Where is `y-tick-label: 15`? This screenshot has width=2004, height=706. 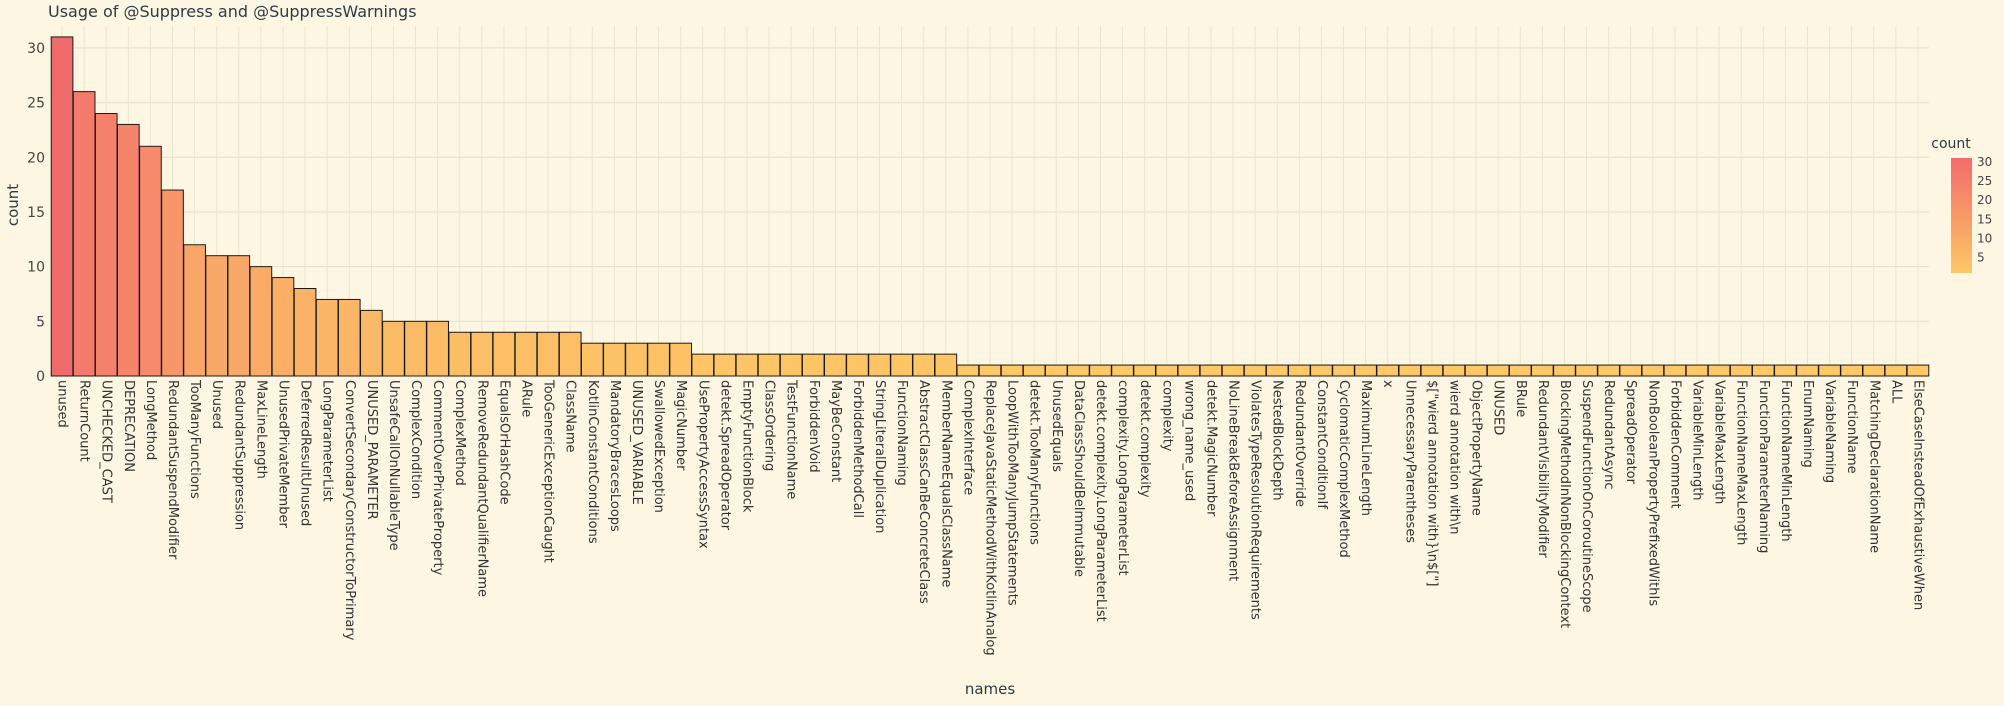
y-tick-label: 15 is located at coordinates (36, 213).